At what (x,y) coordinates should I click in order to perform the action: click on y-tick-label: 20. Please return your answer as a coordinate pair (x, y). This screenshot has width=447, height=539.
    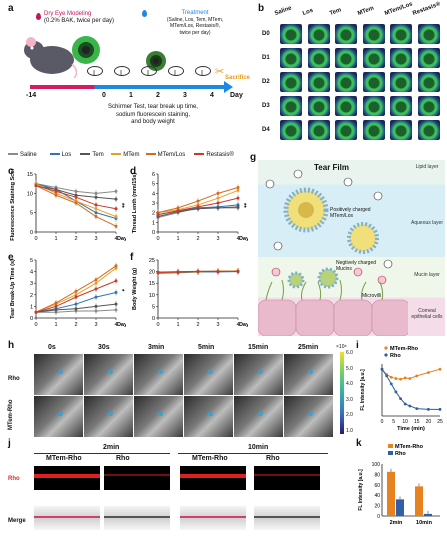
    Looking at the image, I should click on (152, 273).